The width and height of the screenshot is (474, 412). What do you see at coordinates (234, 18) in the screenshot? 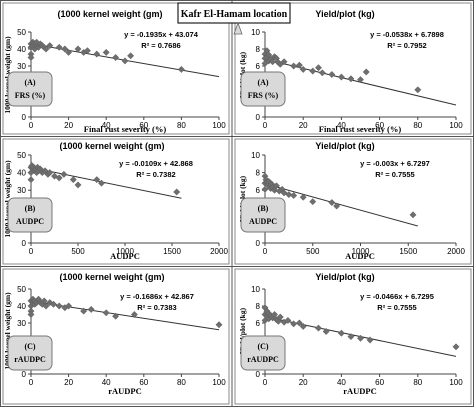
I see `location-title-box: Kafr El-Hamam location` at bounding box center [234, 18].